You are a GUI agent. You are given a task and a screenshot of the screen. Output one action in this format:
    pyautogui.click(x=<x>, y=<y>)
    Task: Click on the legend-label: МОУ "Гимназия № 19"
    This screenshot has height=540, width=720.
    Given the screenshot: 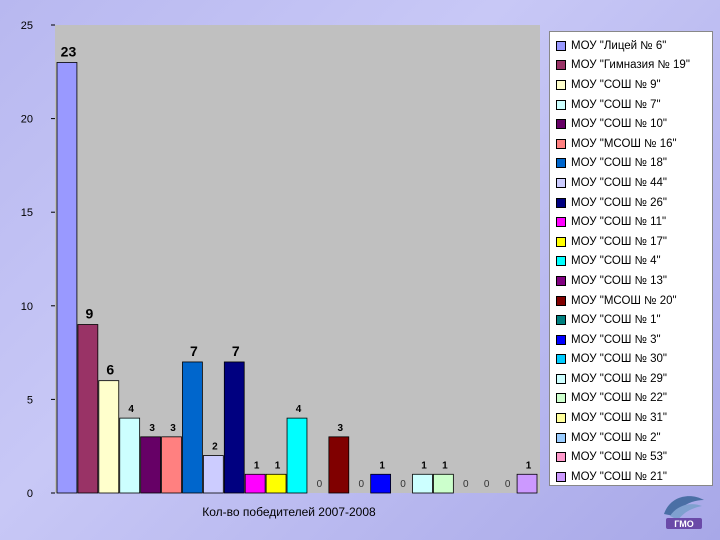 What is the action you would take?
    pyautogui.click(x=630, y=65)
    